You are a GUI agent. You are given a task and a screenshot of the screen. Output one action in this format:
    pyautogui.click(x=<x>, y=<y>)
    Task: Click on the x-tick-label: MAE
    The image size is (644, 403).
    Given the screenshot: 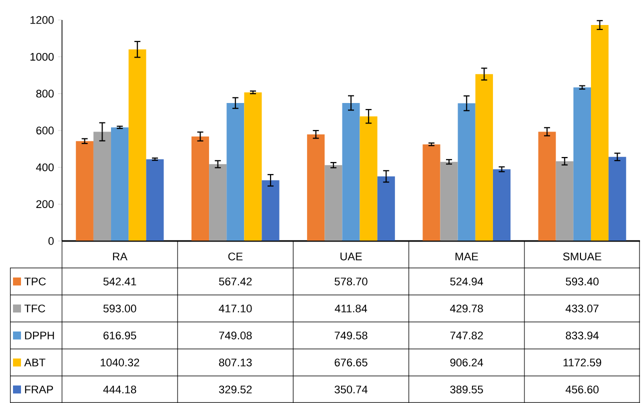 What is the action you would take?
    pyautogui.click(x=467, y=256)
    